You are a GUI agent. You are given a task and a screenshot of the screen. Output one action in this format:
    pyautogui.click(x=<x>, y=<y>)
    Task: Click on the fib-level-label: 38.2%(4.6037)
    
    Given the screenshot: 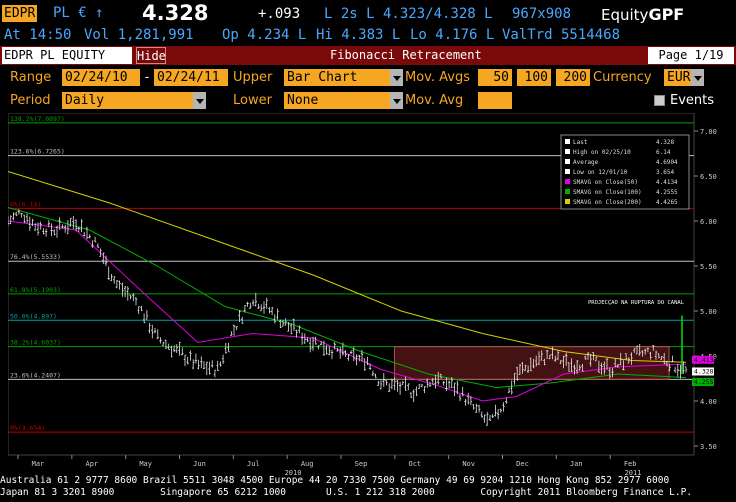 What is the action you would take?
    pyautogui.click(x=35, y=343)
    